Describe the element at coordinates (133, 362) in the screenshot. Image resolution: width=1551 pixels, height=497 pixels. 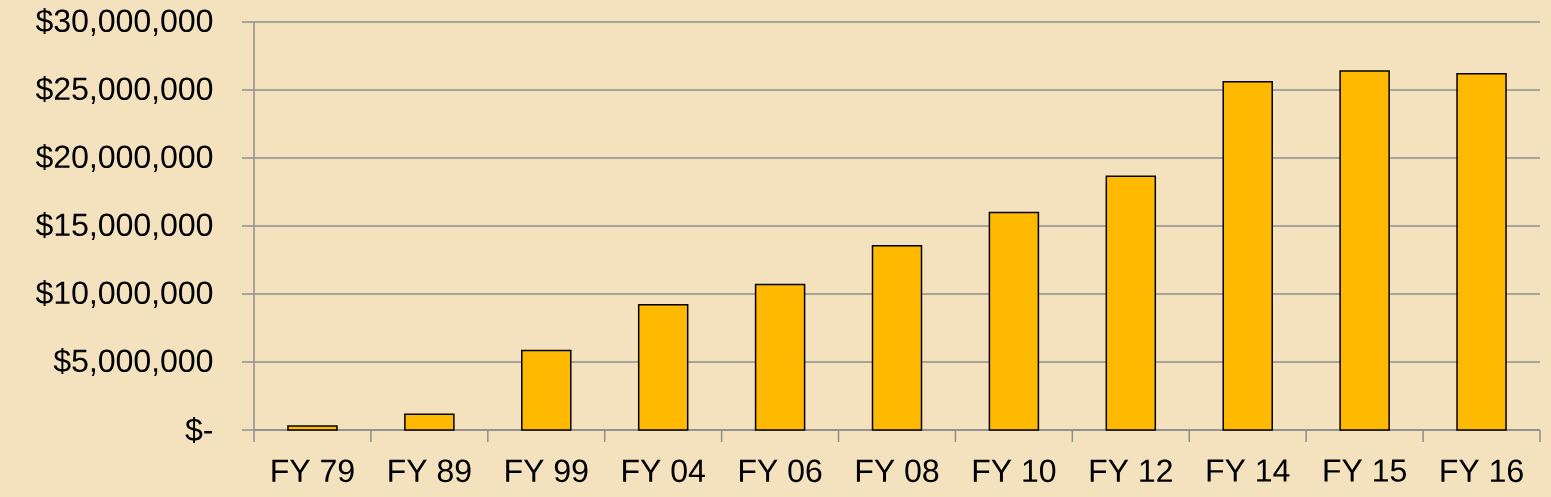
I see `y-tick-label: $5,000,000` at that location.